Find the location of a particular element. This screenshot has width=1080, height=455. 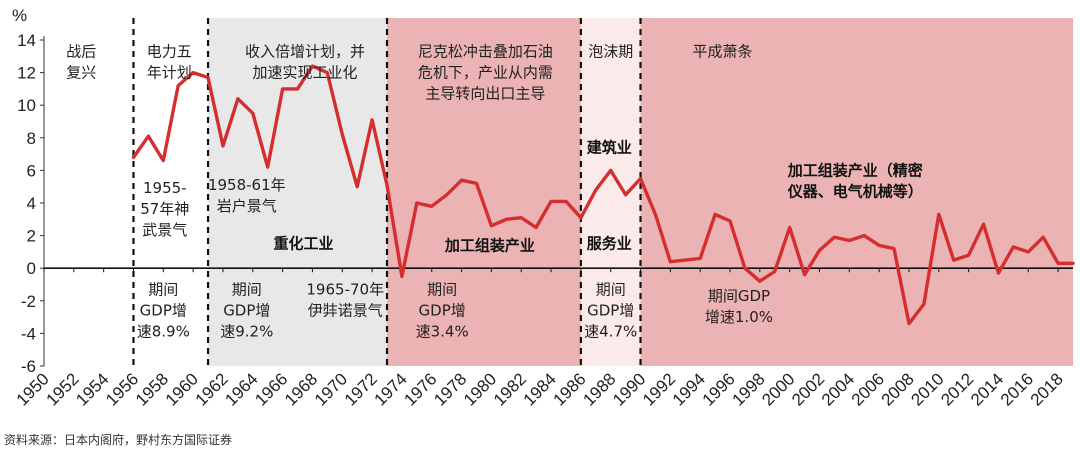

x-tick-label: 1986 is located at coordinates (570, 389).